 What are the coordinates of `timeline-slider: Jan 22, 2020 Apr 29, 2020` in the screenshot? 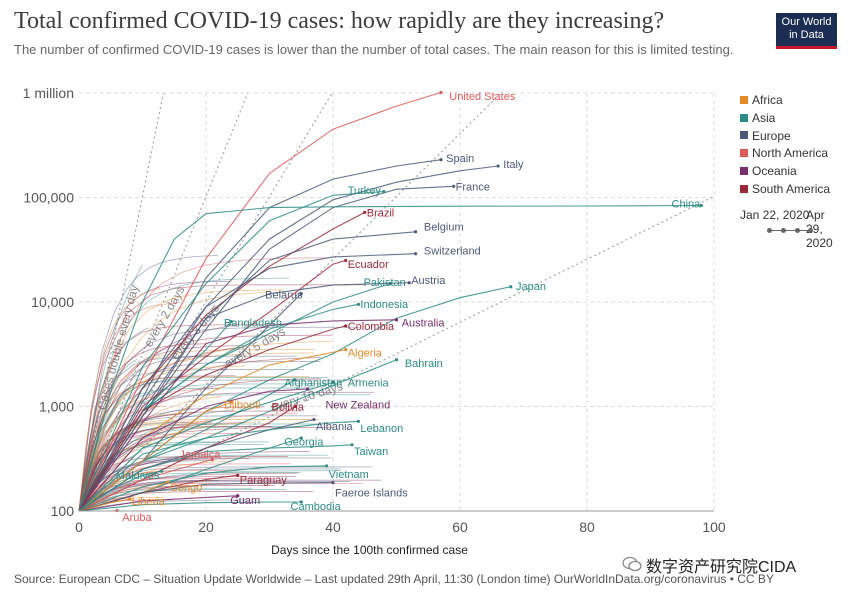 It's located at (790, 231).